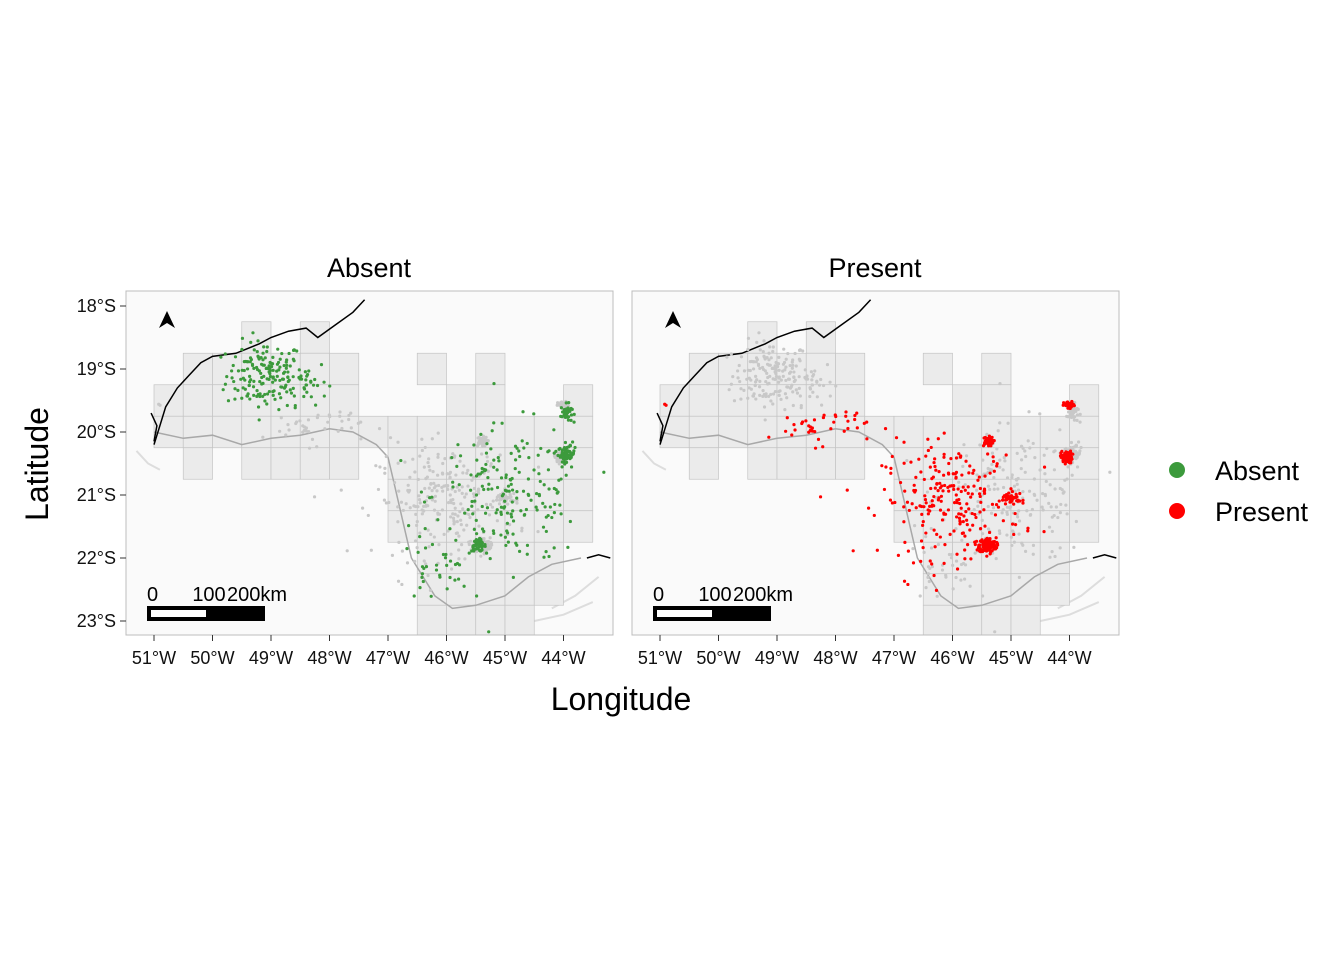 This screenshot has width=1344, height=960. I want to click on neighbor-border, so click(148, 460).